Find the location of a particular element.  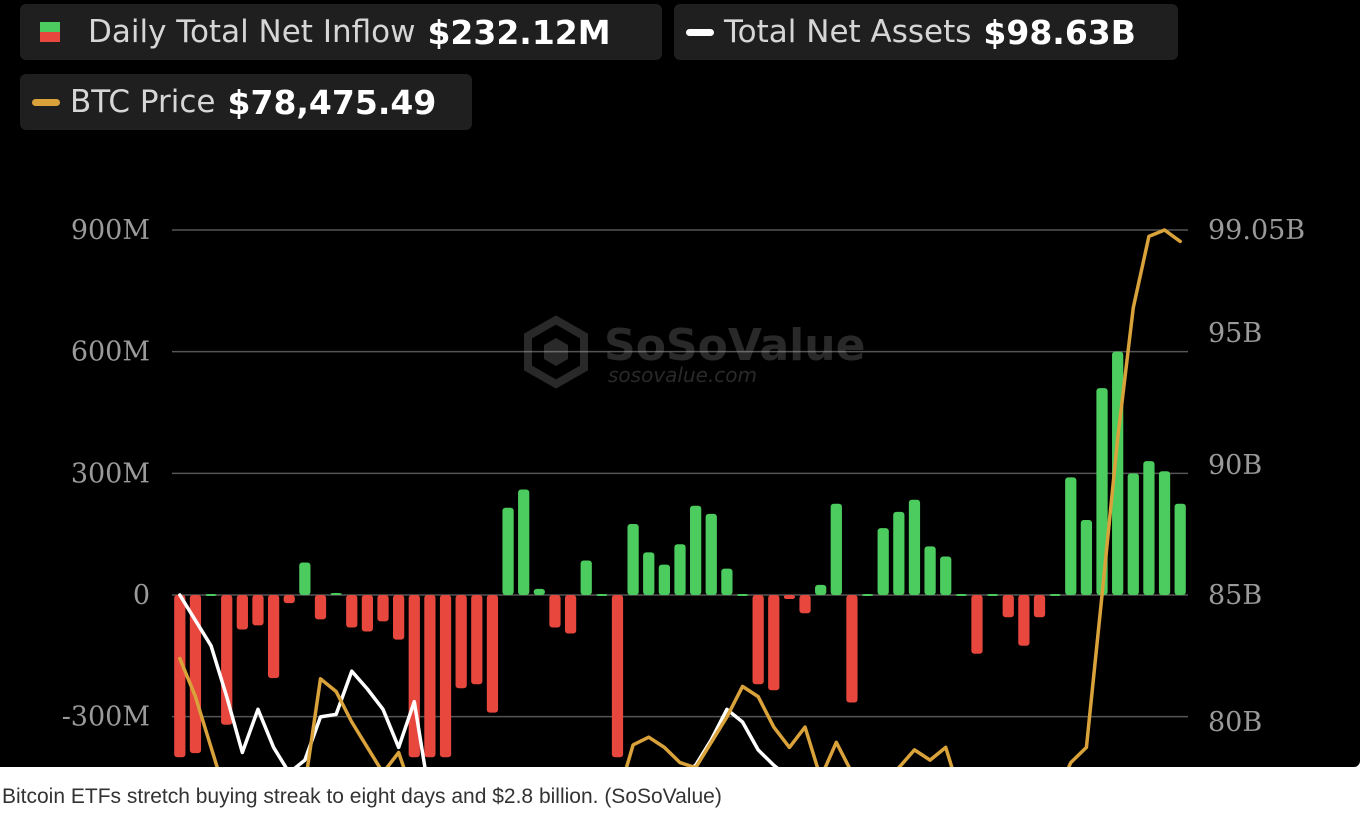

right-axis: 99.05B 95B 90B 85B 80B is located at coordinates (1256, 476).